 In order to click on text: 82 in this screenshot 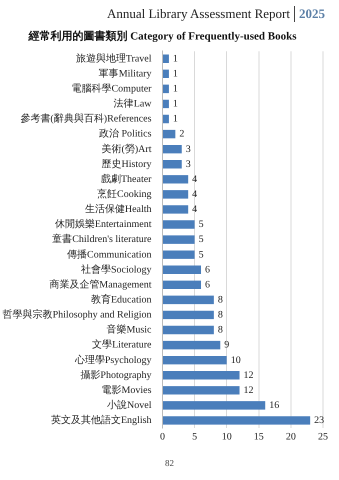, I will do `click(169, 463)`.